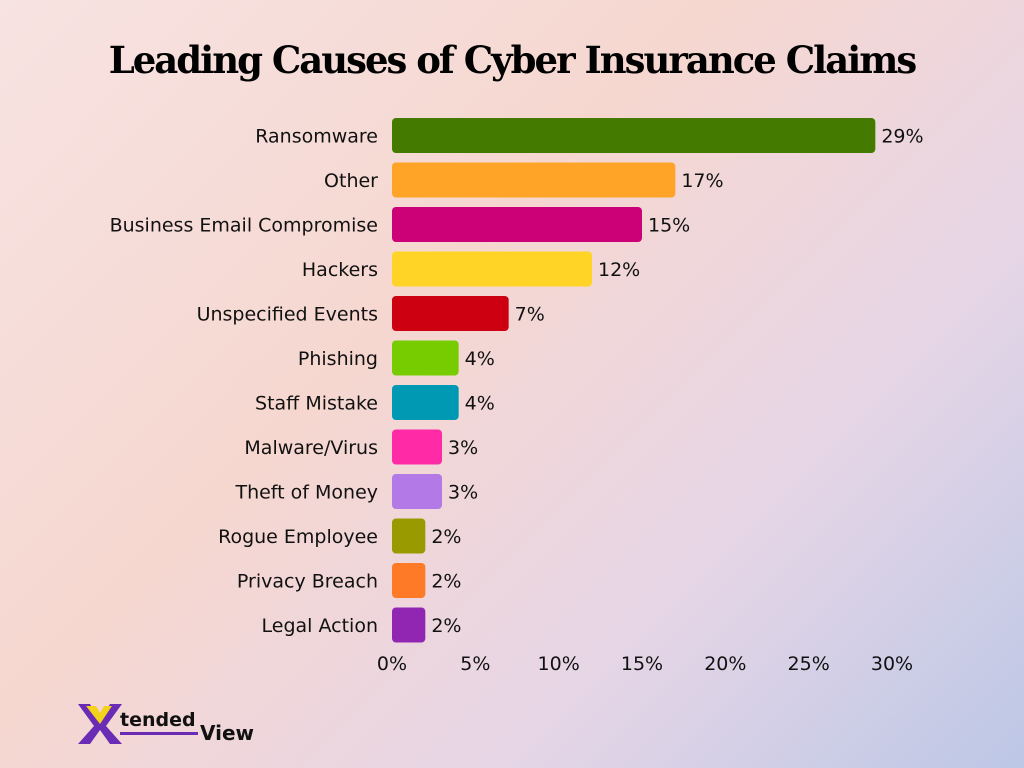 This screenshot has width=1024, height=768. Describe the element at coordinates (892, 664) in the screenshot. I see `x-tick-label: 30%` at that location.